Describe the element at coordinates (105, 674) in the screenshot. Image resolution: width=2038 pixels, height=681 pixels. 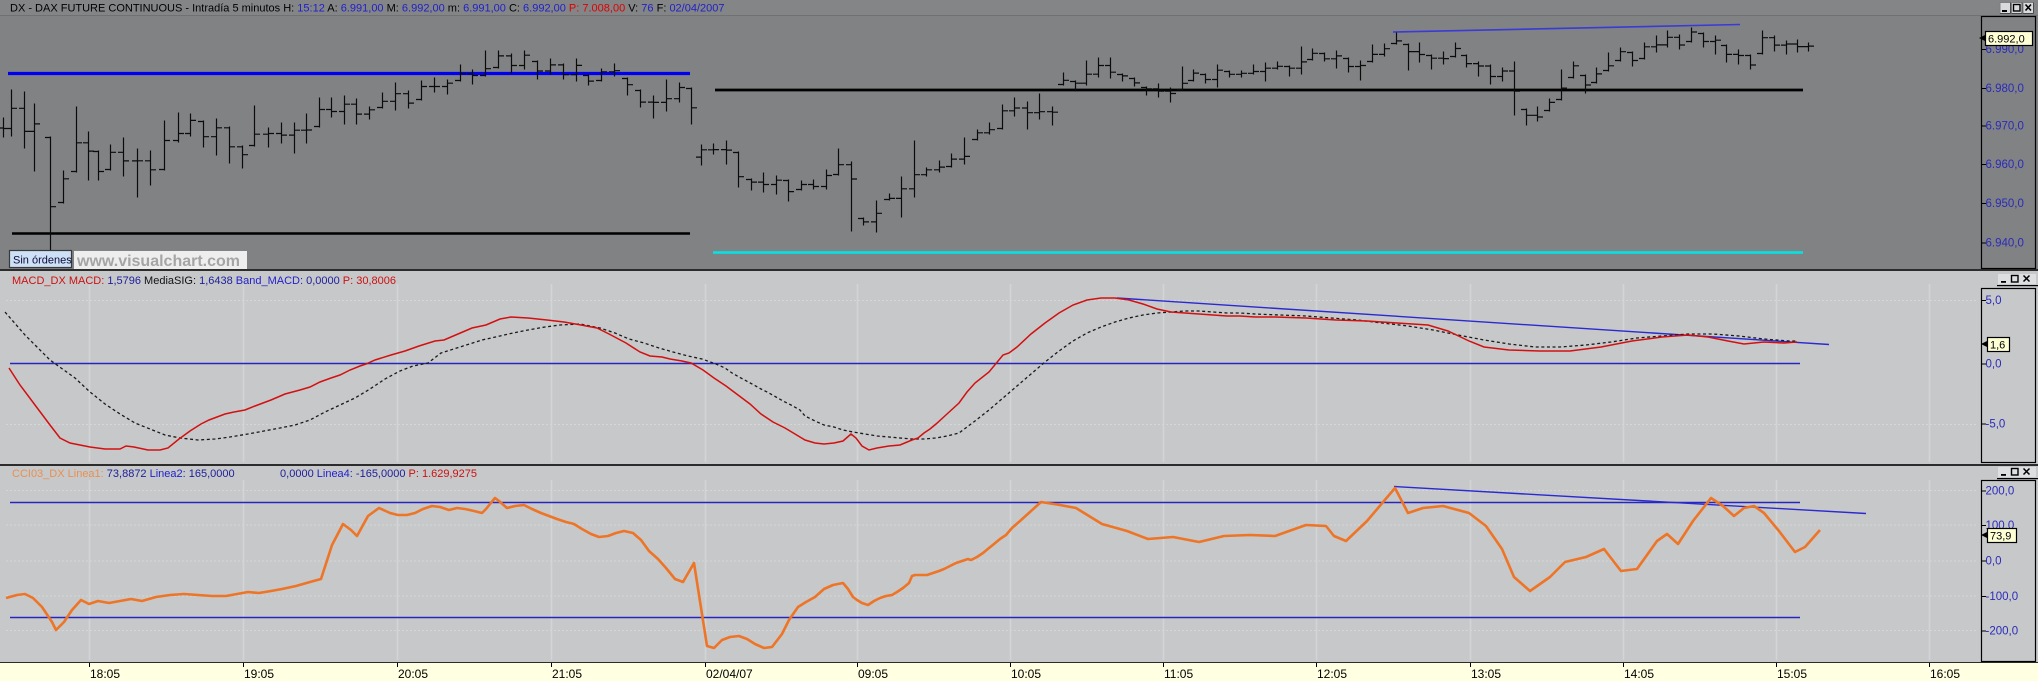
I see `svg-text: 18:05` at that location.